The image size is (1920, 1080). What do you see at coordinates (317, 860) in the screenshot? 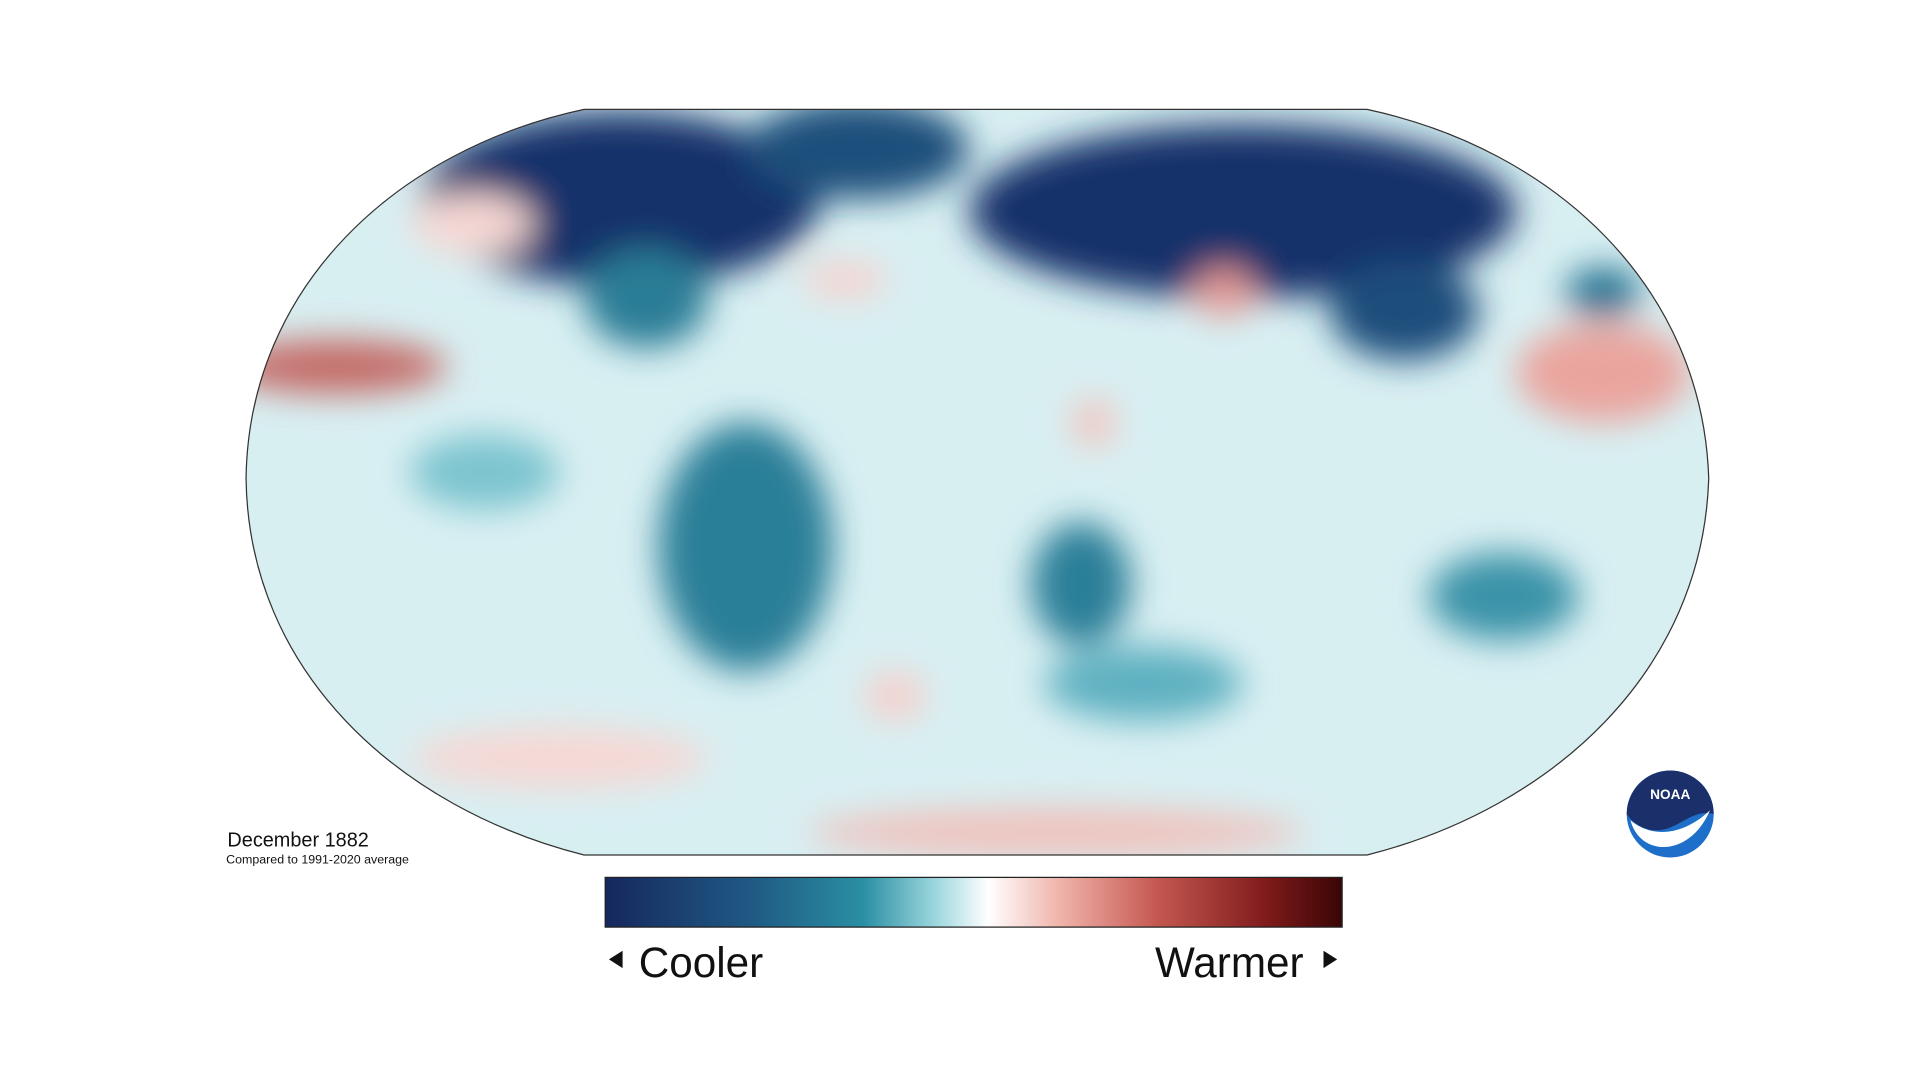
I see `map-subtitle: Compared to 1991-2020 average` at bounding box center [317, 860].